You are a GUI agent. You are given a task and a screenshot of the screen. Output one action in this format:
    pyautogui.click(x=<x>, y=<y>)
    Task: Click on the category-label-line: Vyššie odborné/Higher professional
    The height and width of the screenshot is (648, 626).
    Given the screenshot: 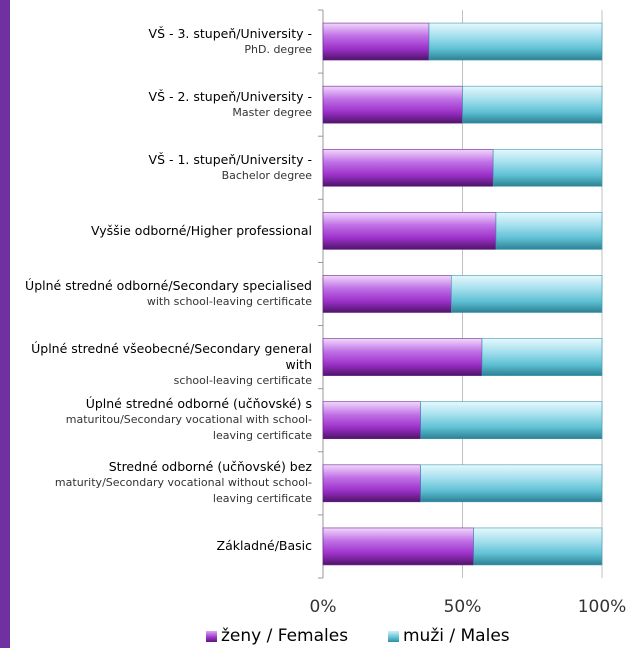 What is the action you would take?
    pyautogui.click(x=201, y=230)
    